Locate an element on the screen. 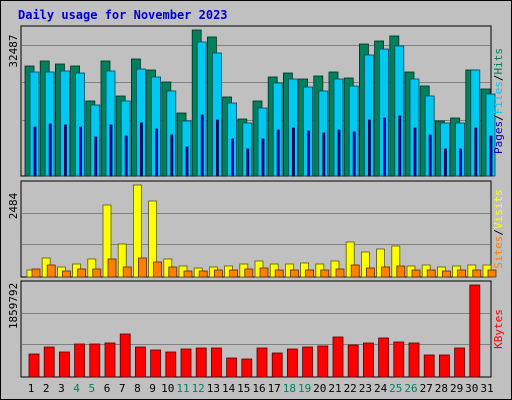 The height and width of the screenshot is (400, 512). legend-item-kbytes: KBytes is located at coordinates (498, 329).